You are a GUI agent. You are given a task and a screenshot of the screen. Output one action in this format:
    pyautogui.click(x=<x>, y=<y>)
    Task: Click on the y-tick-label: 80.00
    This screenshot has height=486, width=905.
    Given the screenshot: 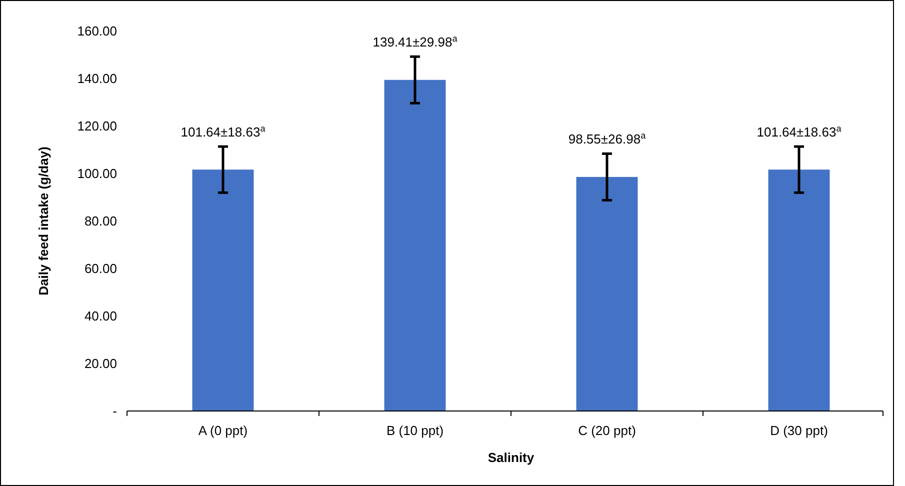 What is the action you would take?
    pyautogui.click(x=100, y=221)
    